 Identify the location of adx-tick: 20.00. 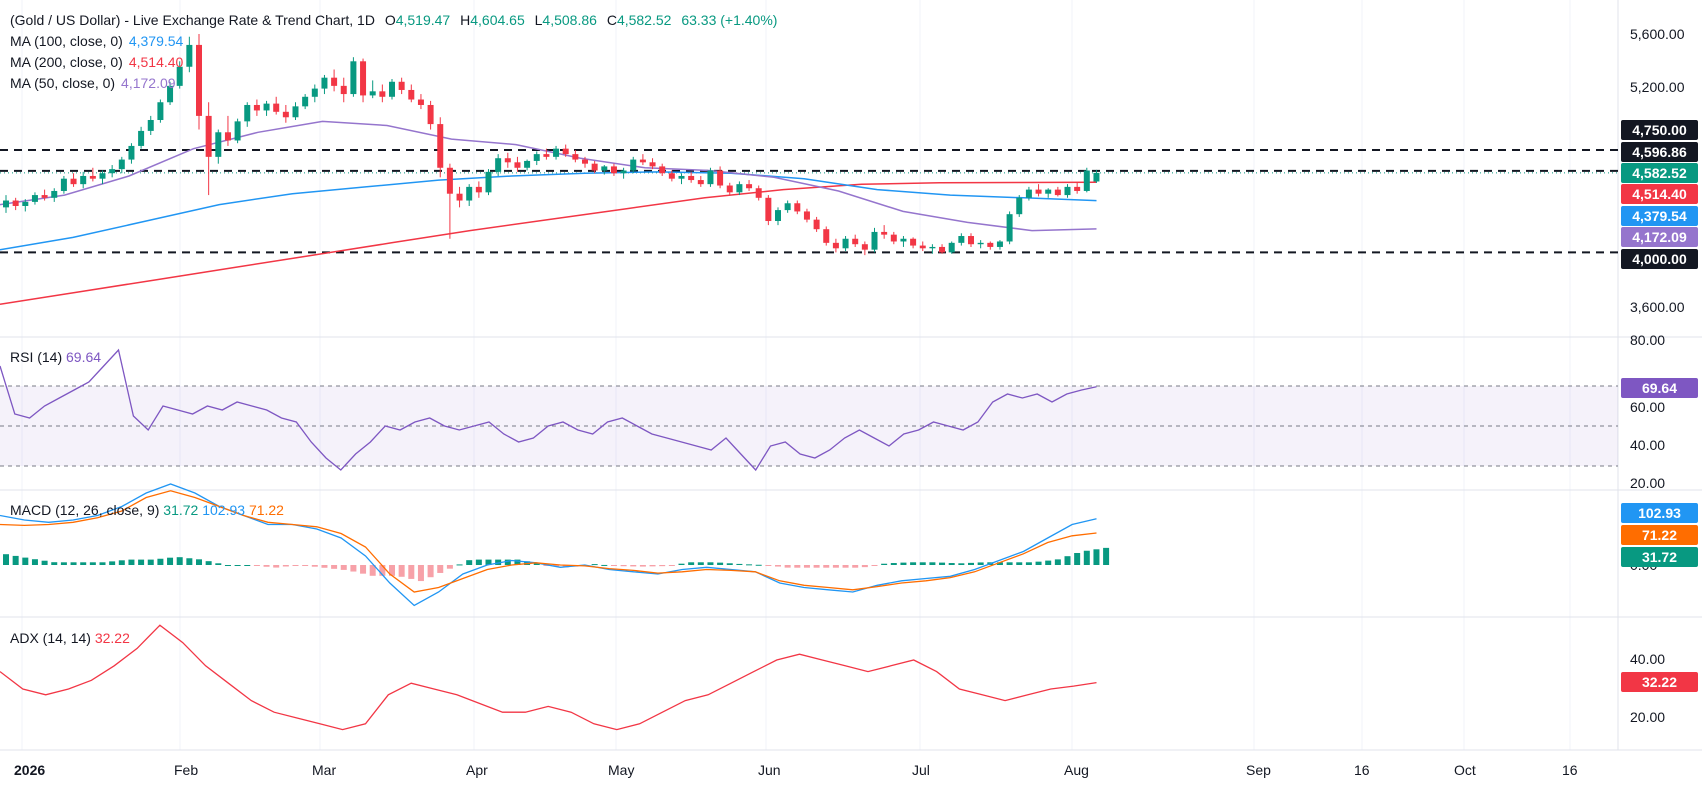
(1648, 717).